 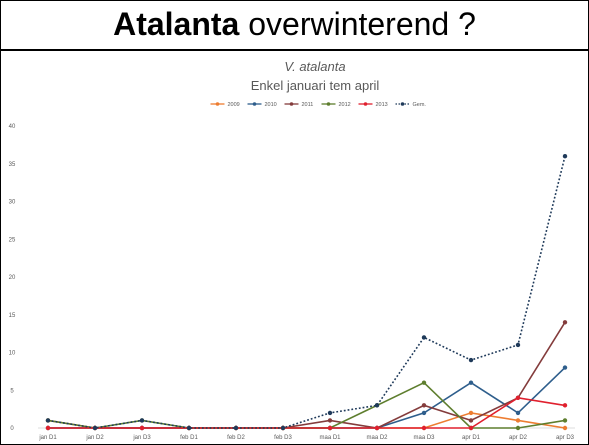 What do you see at coordinates (12, 240) in the screenshot?
I see `y-tick-label: 25` at bounding box center [12, 240].